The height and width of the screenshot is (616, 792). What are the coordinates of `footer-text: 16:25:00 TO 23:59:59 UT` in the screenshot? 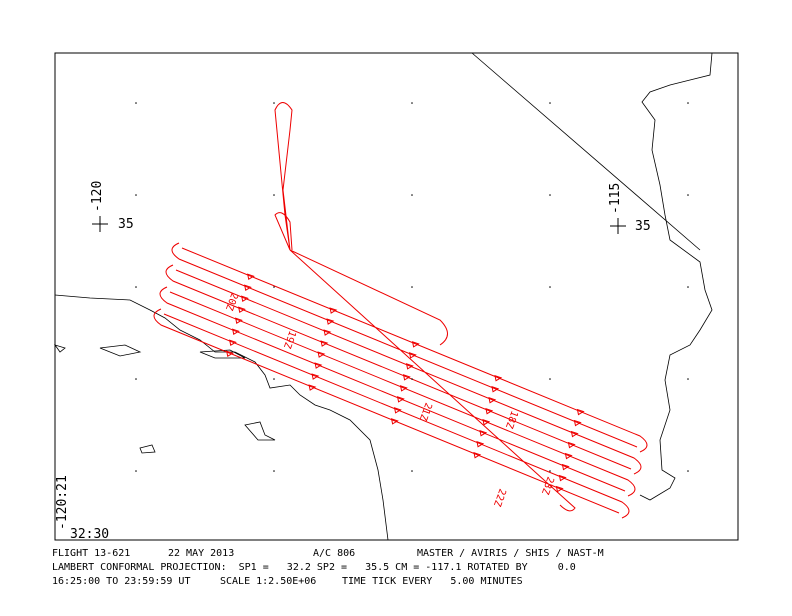 It's located at (121, 581).